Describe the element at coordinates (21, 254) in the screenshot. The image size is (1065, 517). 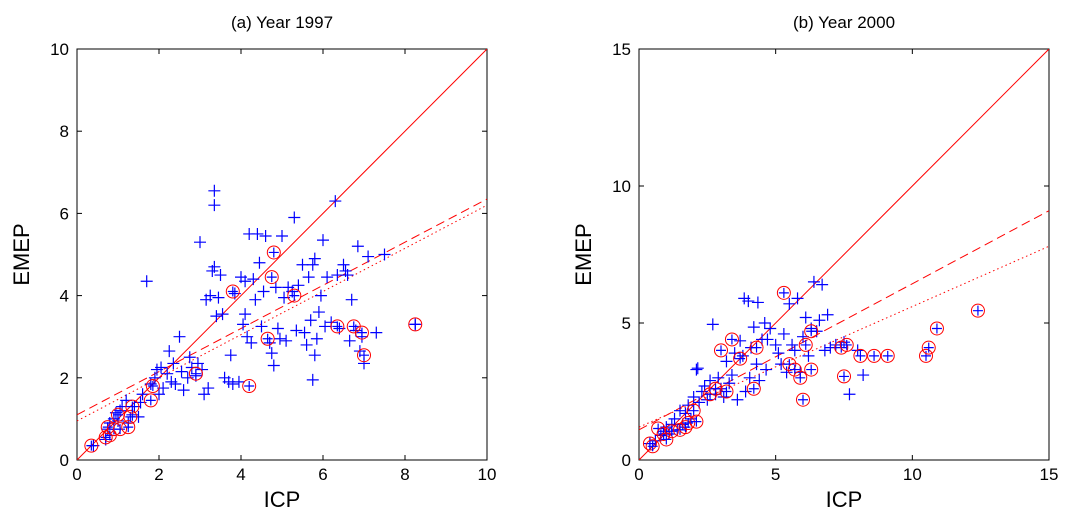
I see `y-axis-label: EMEP` at that location.